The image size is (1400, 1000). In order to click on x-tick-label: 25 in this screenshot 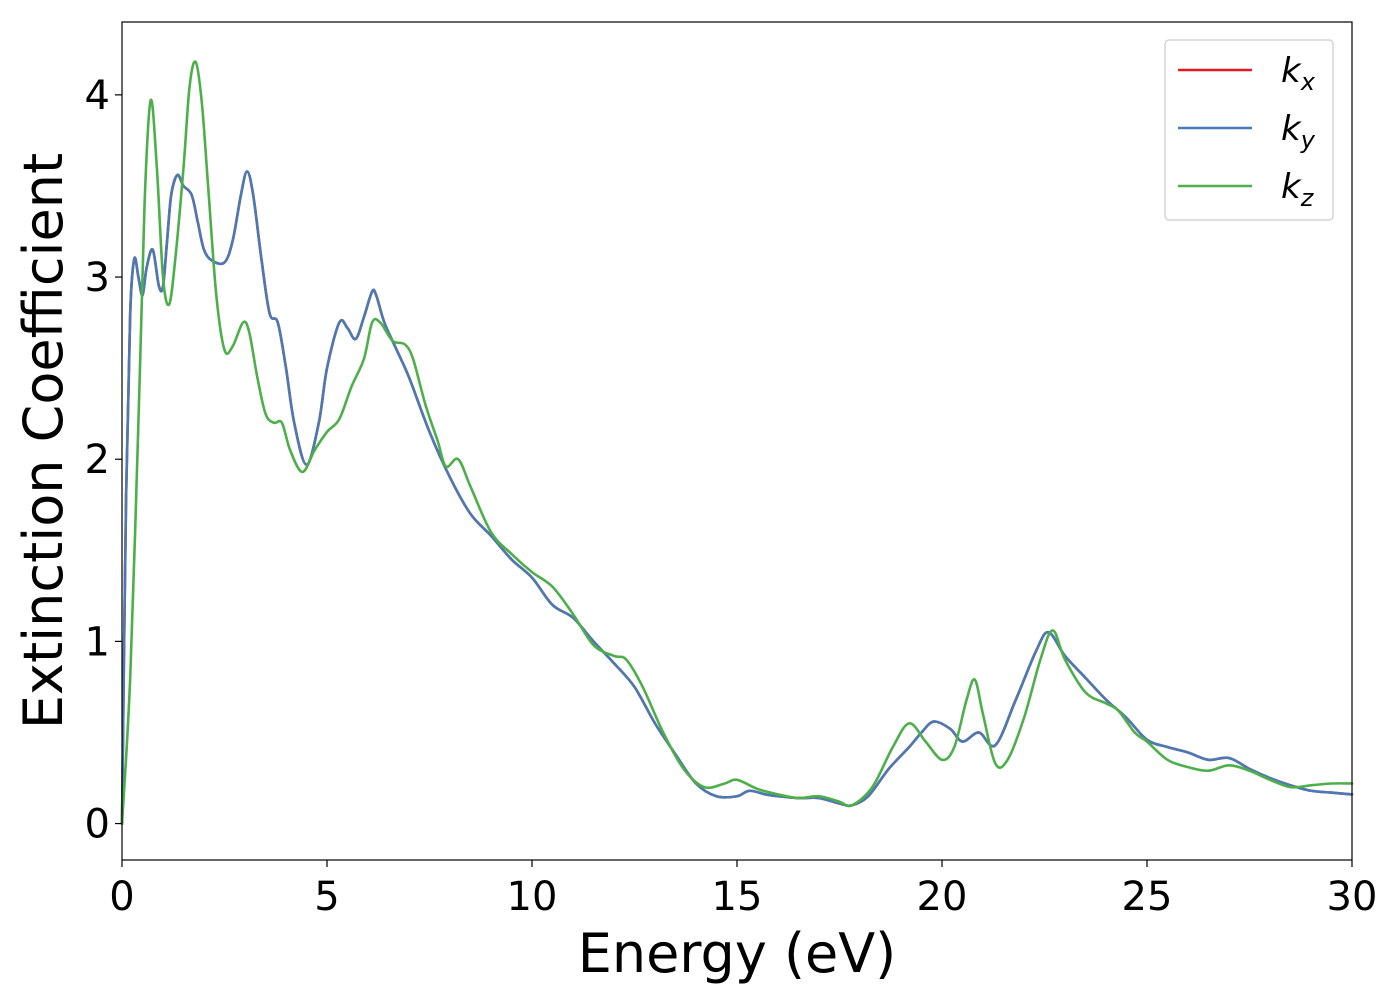, I will do `click(1147, 897)`.